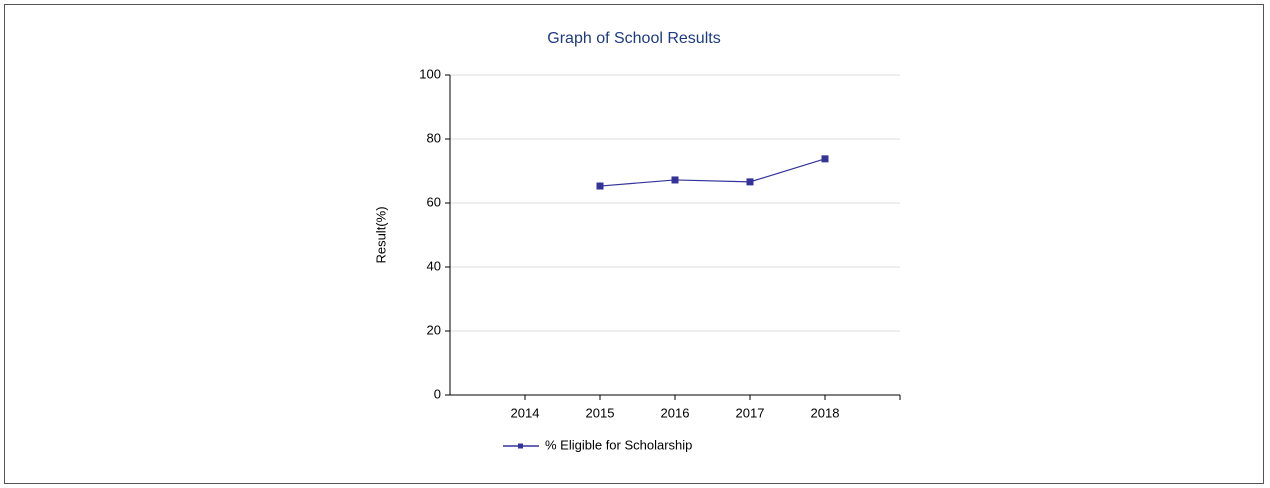 The width and height of the screenshot is (1270, 488). What do you see at coordinates (437, 393) in the screenshot?
I see `y-tick-label: 0` at bounding box center [437, 393].